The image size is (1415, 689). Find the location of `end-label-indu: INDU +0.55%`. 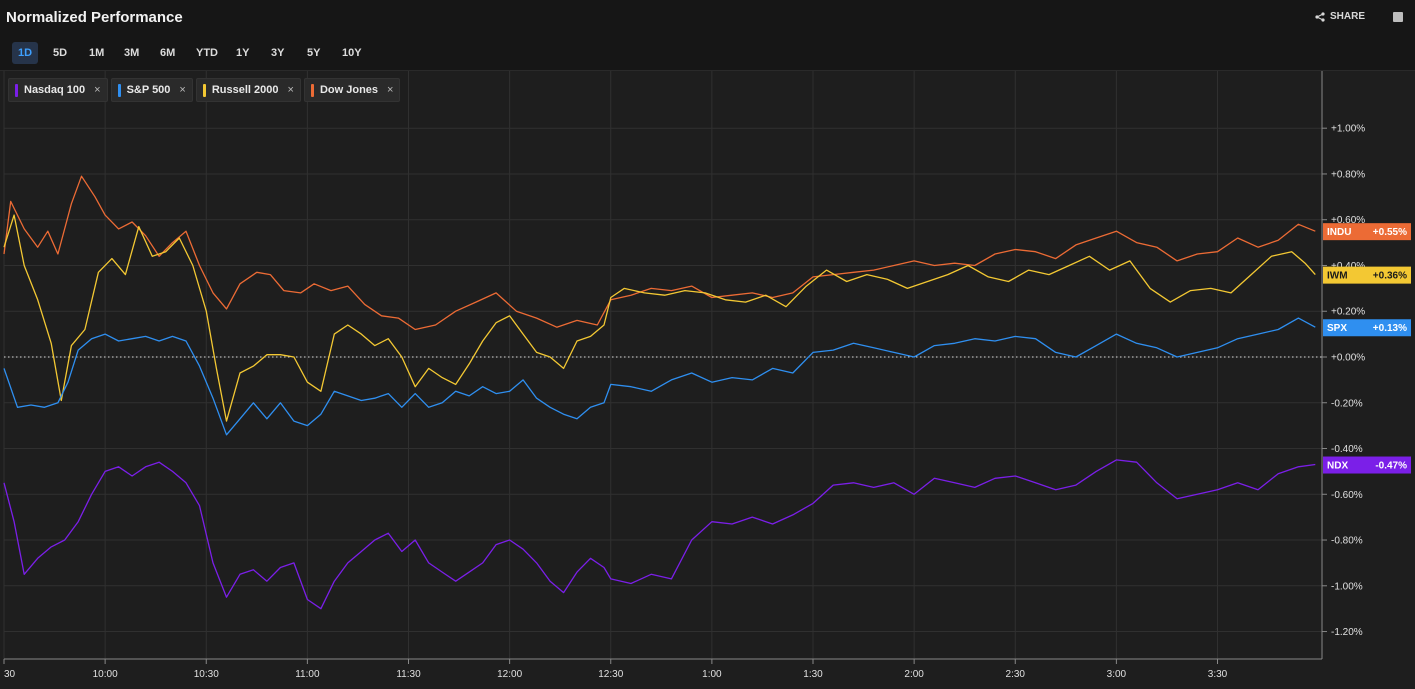

end-label-indu: INDU +0.55% is located at coordinates (1367, 232).